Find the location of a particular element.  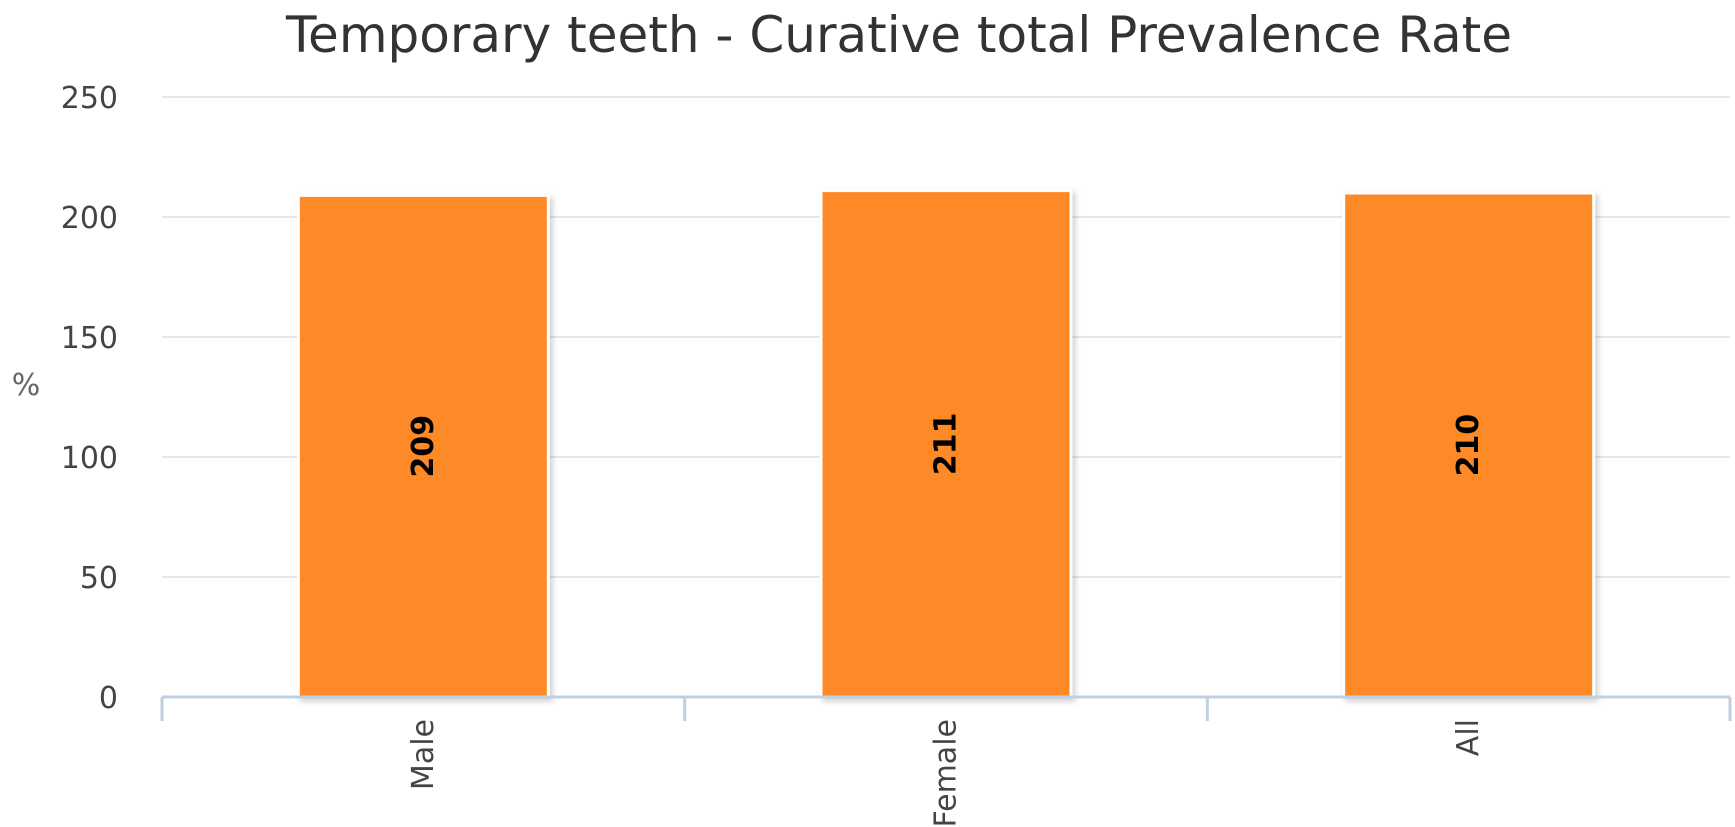

y-axis-label: % is located at coordinates (26, 385).